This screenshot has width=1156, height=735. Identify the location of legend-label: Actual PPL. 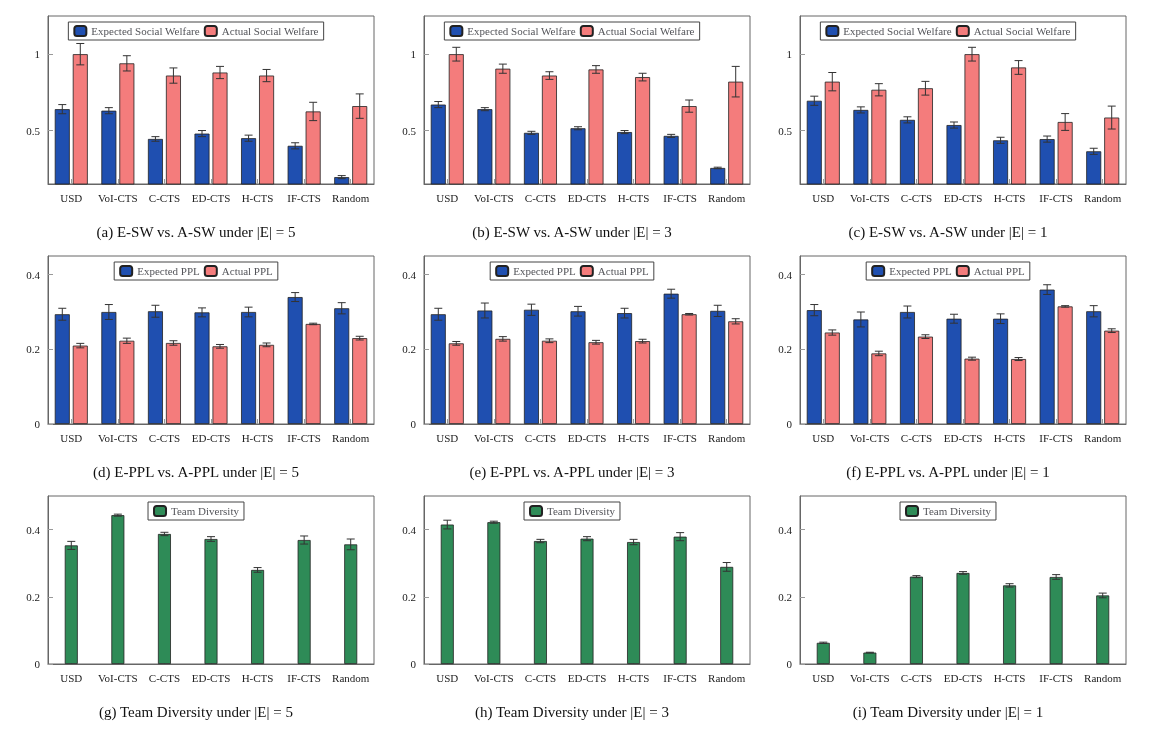
(623, 271).